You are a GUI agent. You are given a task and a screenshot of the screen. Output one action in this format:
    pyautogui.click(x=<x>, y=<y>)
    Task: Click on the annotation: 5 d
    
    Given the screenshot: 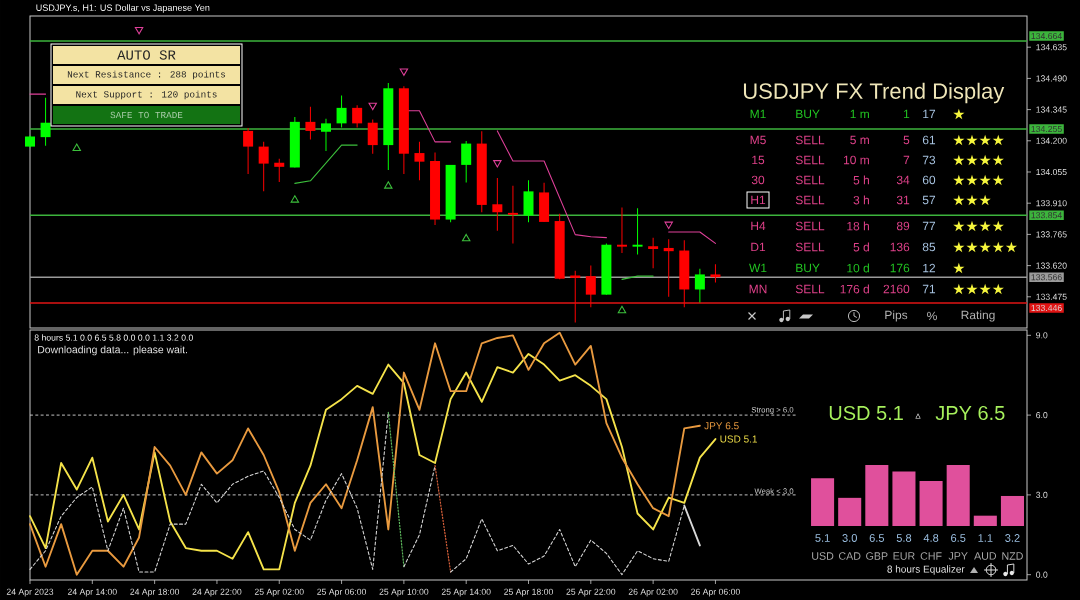 What is the action you would take?
    pyautogui.click(x=861, y=247)
    